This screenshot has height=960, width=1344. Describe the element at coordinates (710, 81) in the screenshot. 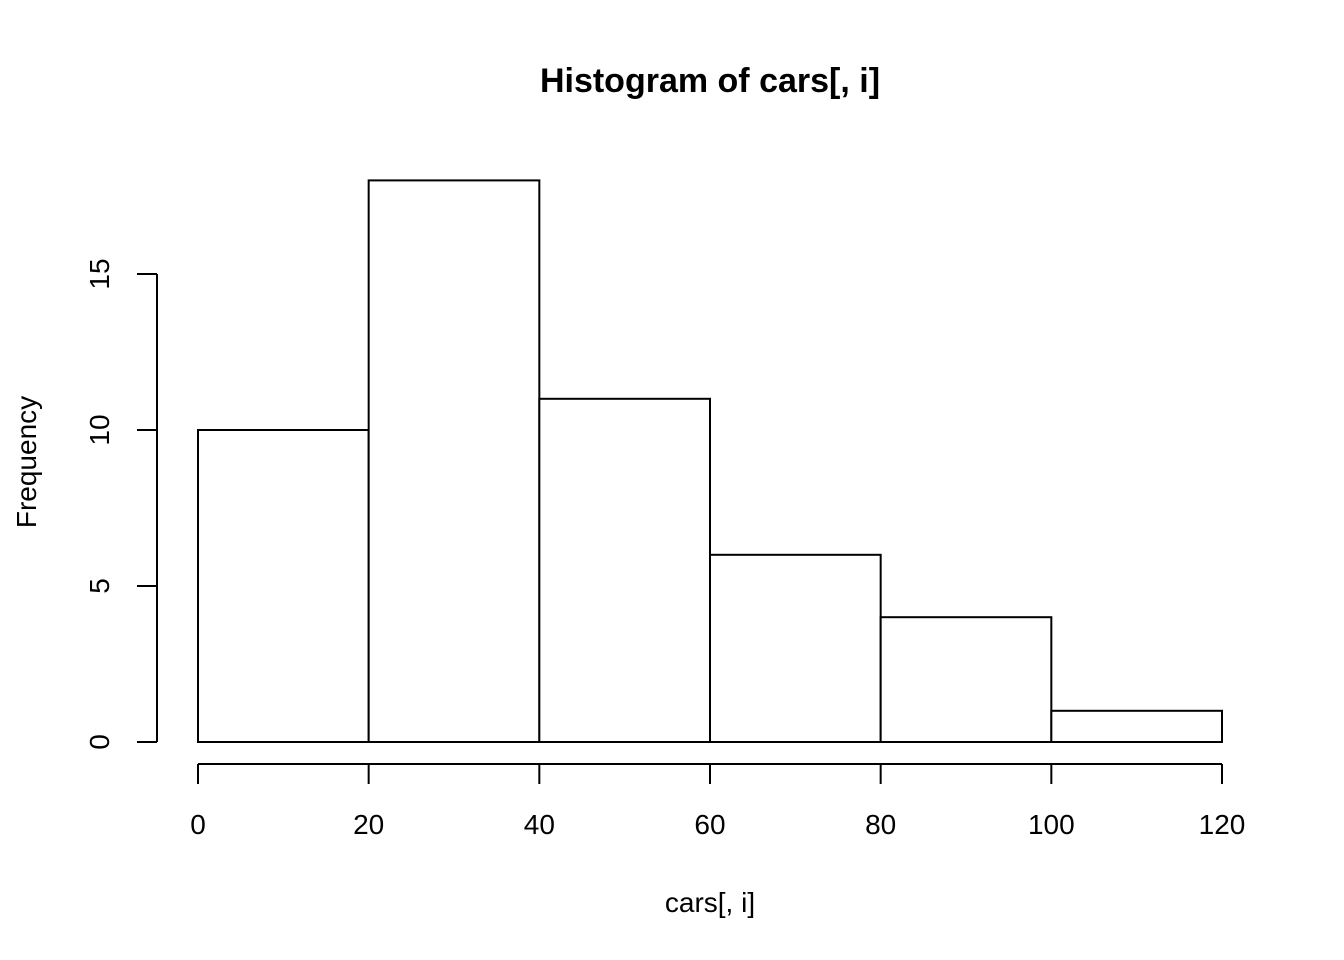

I see `chart-title: Histogram of cars[, i]` at that location.